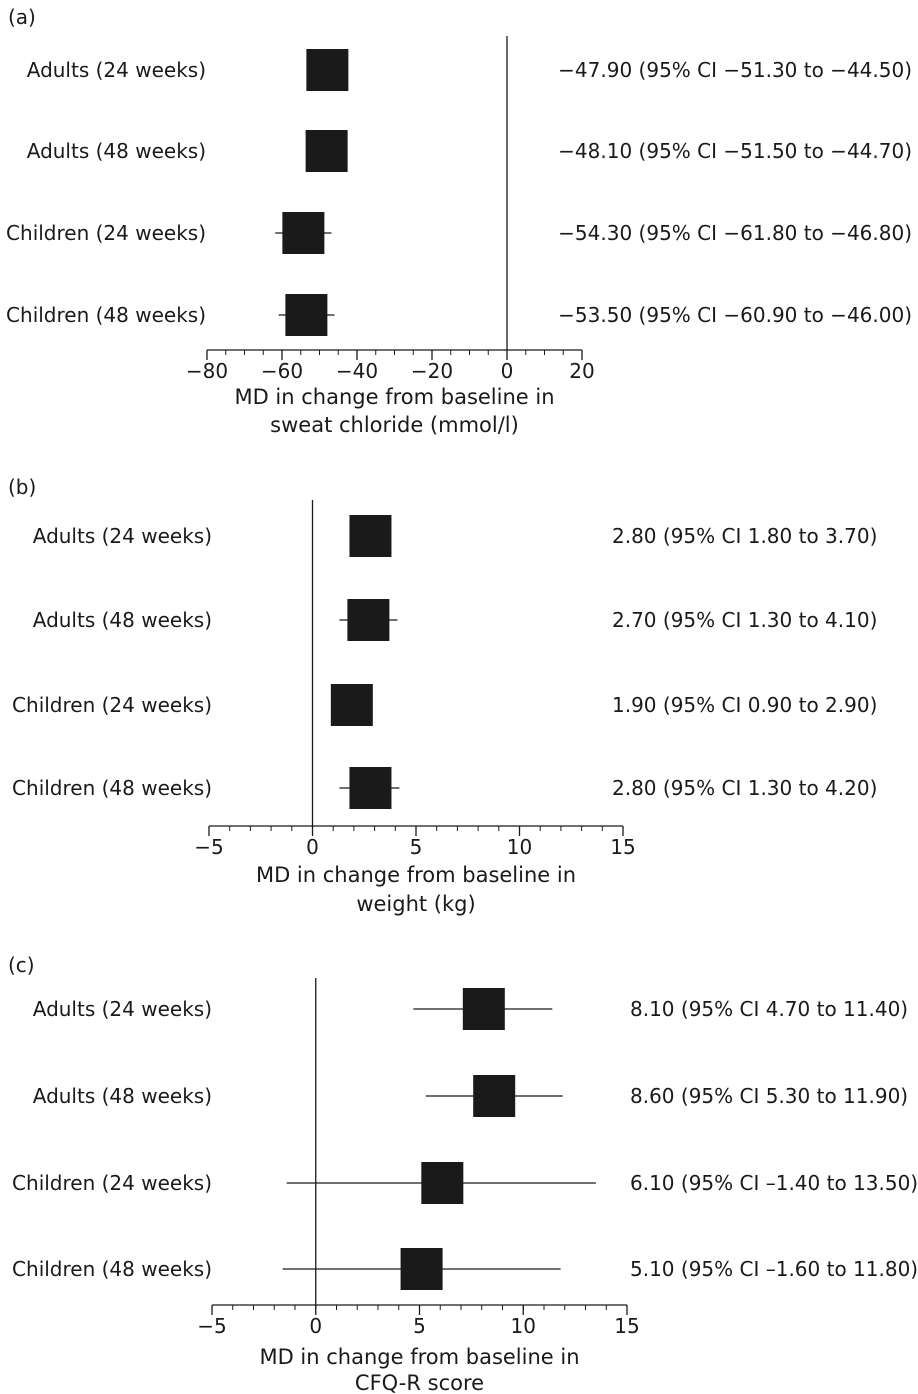  Describe the element at coordinates (207, 371) in the screenshot. I see `tick-label: −80` at that location.